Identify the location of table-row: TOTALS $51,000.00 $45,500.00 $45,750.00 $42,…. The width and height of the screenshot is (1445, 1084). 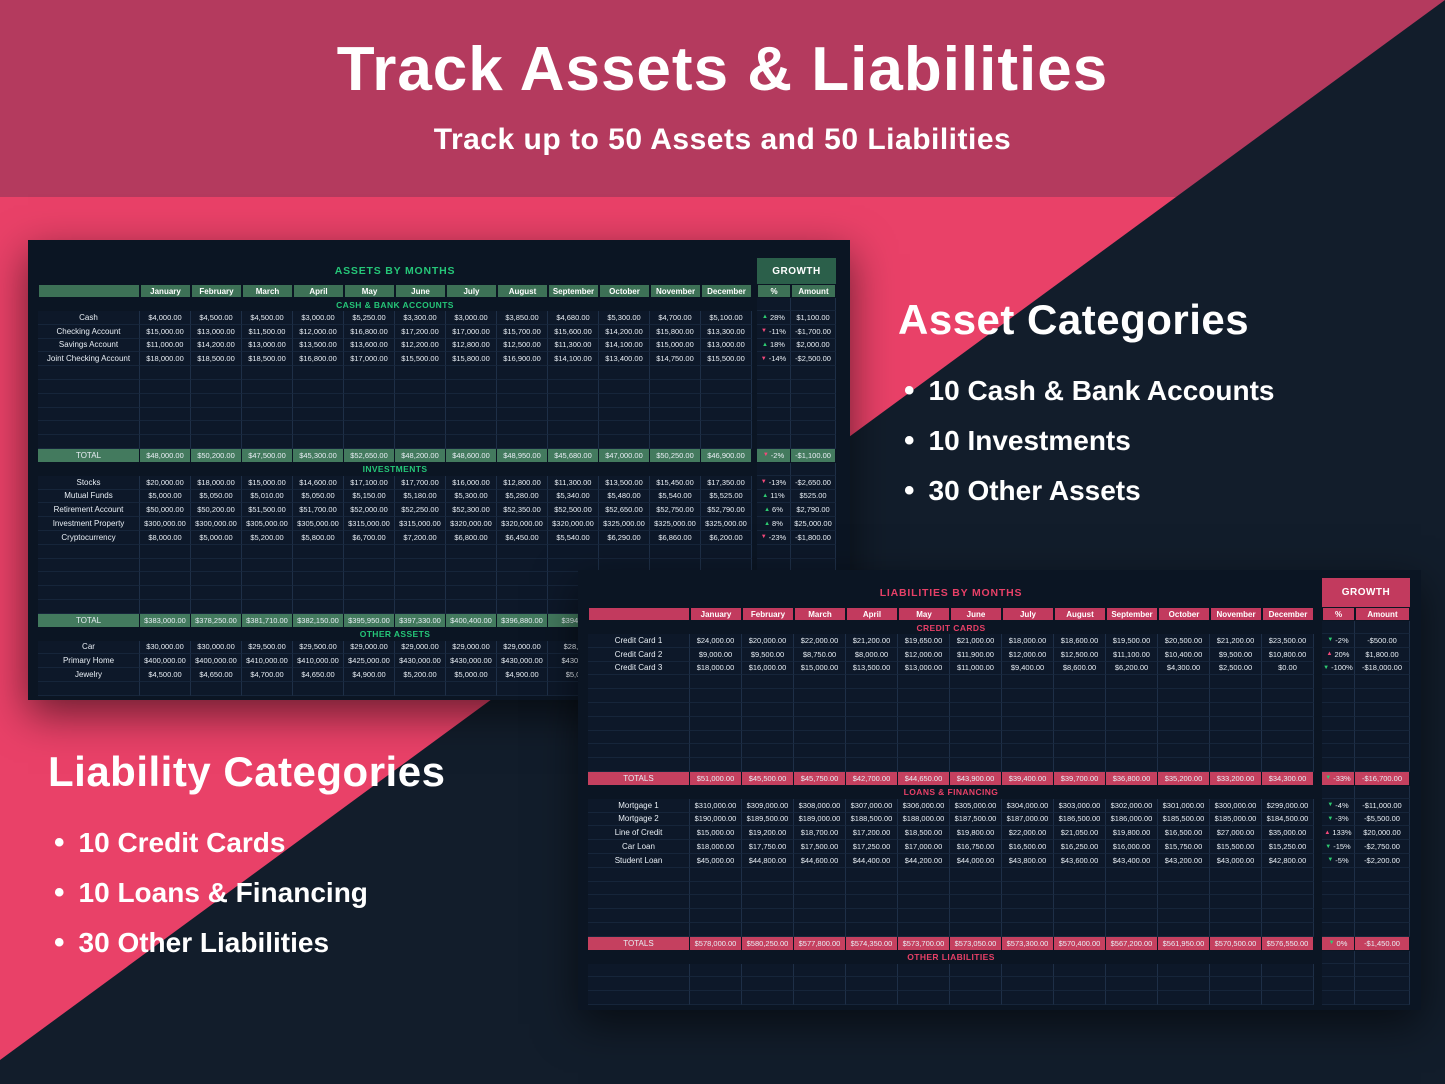
(1004, 778).